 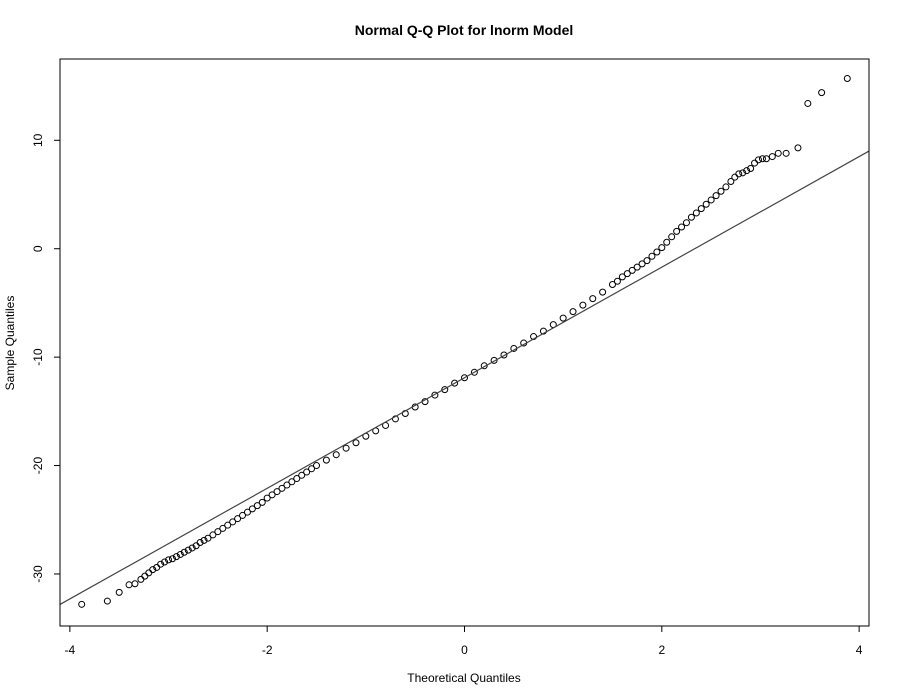 What do you see at coordinates (45, 358) in the screenshot?
I see `y-axis: -30 -20 -10 0 10` at bounding box center [45, 358].